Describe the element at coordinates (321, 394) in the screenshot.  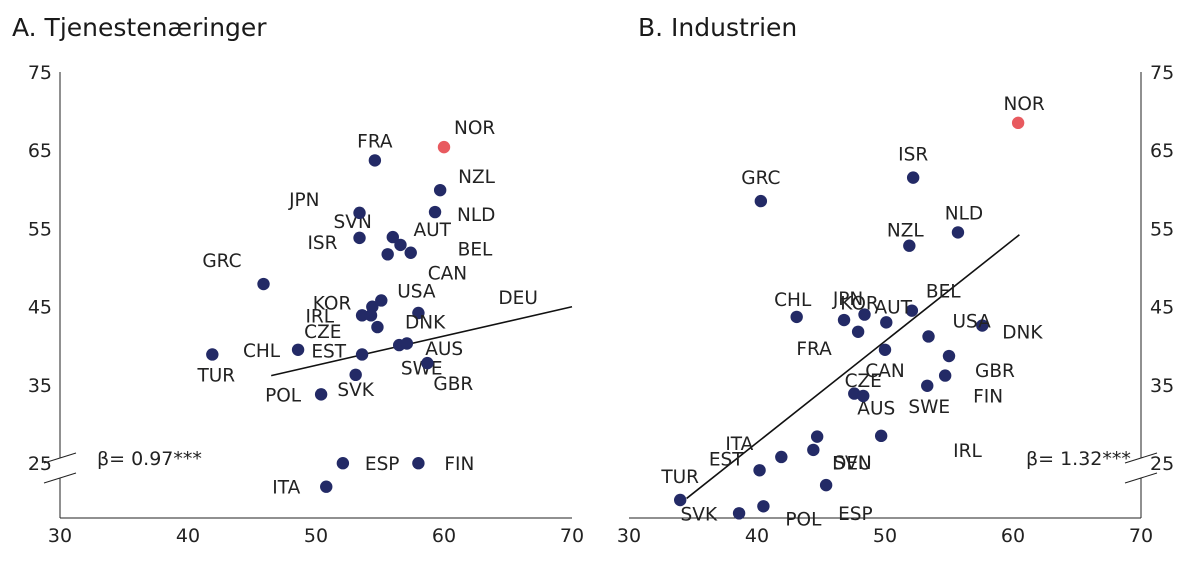
I see `data-point-pol` at that location.